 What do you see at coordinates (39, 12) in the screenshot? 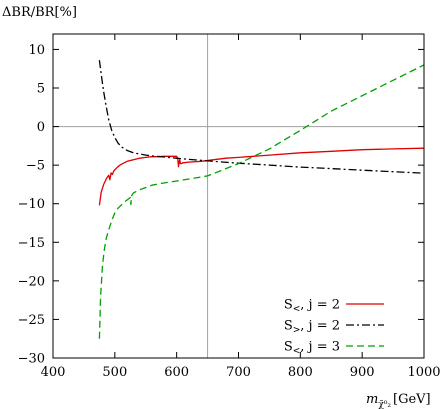
I see `y-axis-label: ΔBR/BR[%]` at bounding box center [39, 12].